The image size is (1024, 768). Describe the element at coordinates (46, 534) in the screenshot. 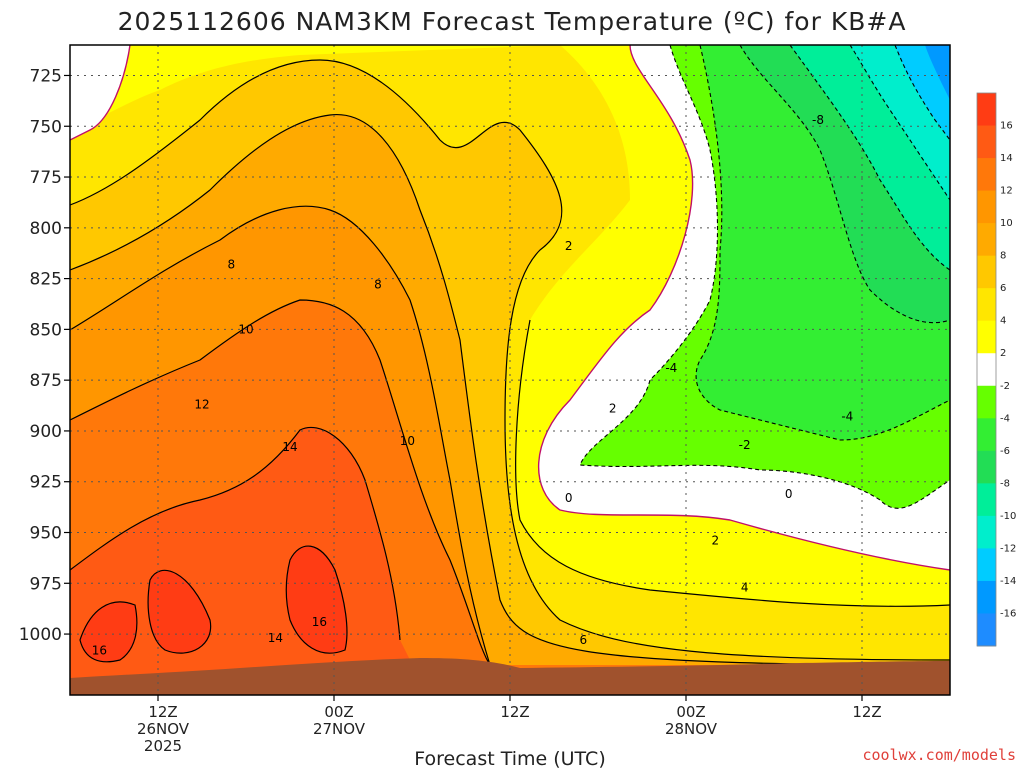

I see `y-tick-label: 950` at that location.